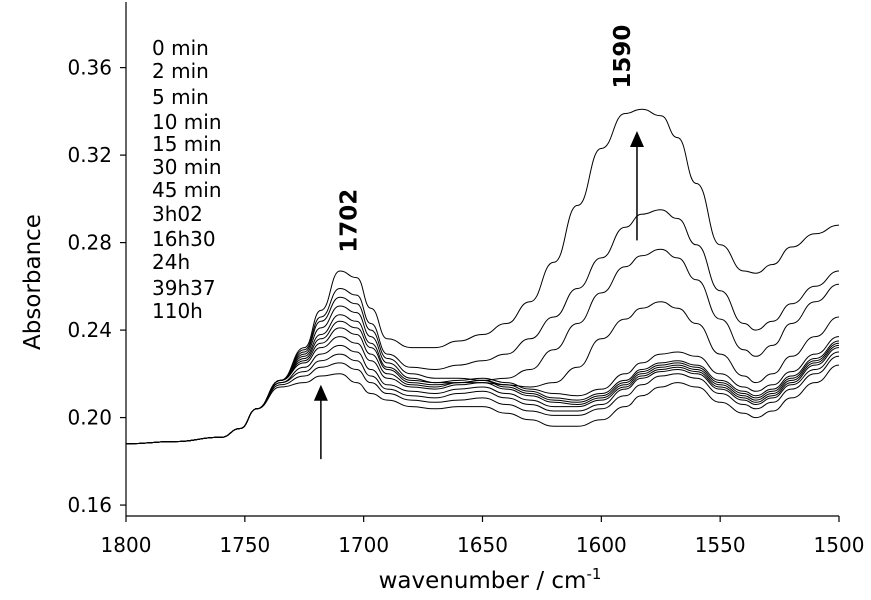 The width and height of the screenshot is (871, 600). I want to click on legend-entry: 5 min, so click(180, 97).